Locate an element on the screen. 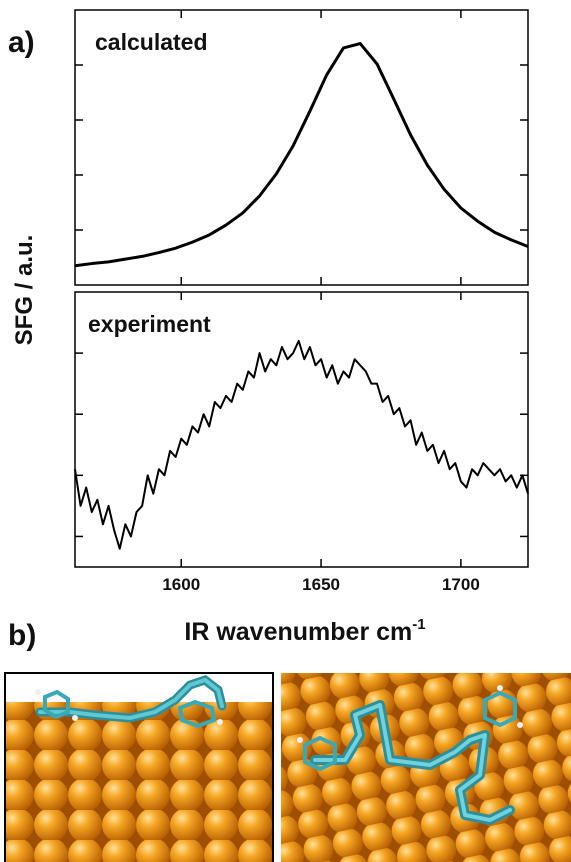 This screenshot has width=571, height=862. x-axis-label: IR wavenumber cm-1 is located at coordinates (304, 631).